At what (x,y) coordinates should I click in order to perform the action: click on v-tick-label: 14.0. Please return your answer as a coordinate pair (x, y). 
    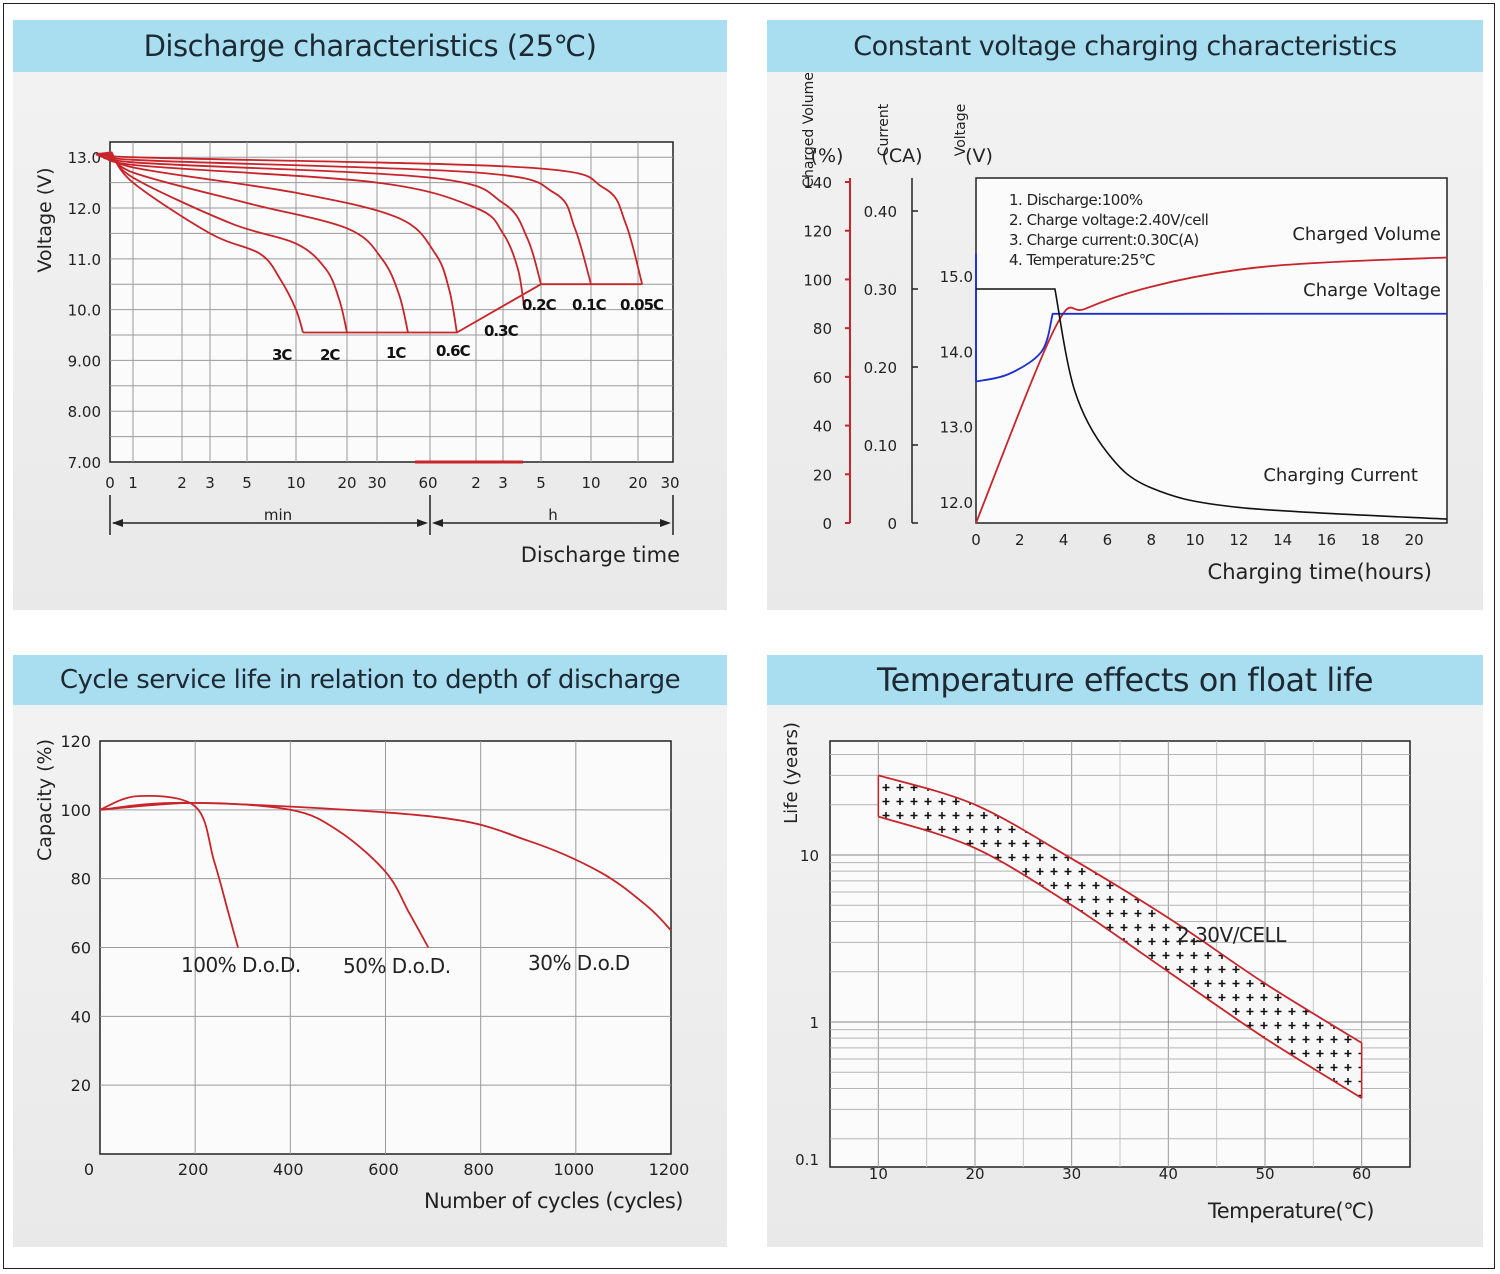
    Looking at the image, I should click on (956, 352).